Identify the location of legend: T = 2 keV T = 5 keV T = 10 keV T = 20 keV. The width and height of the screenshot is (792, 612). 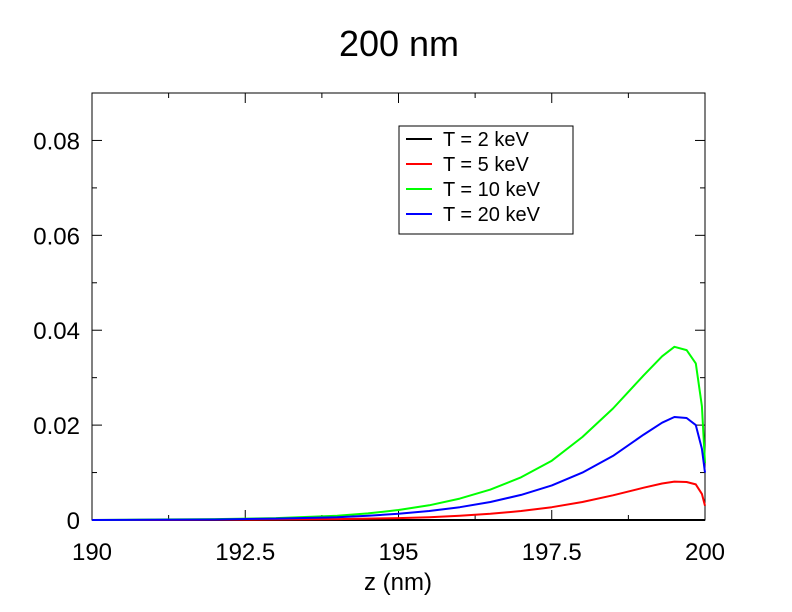
(486, 180).